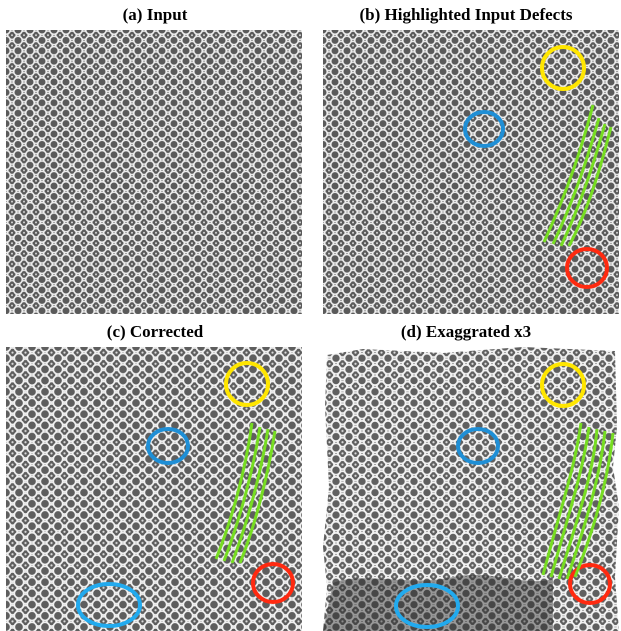 Image resolution: width=621 pixels, height=631 pixels. What do you see at coordinates (273, 583) in the screenshot?
I see `red-ellipse-c` at bounding box center [273, 583].